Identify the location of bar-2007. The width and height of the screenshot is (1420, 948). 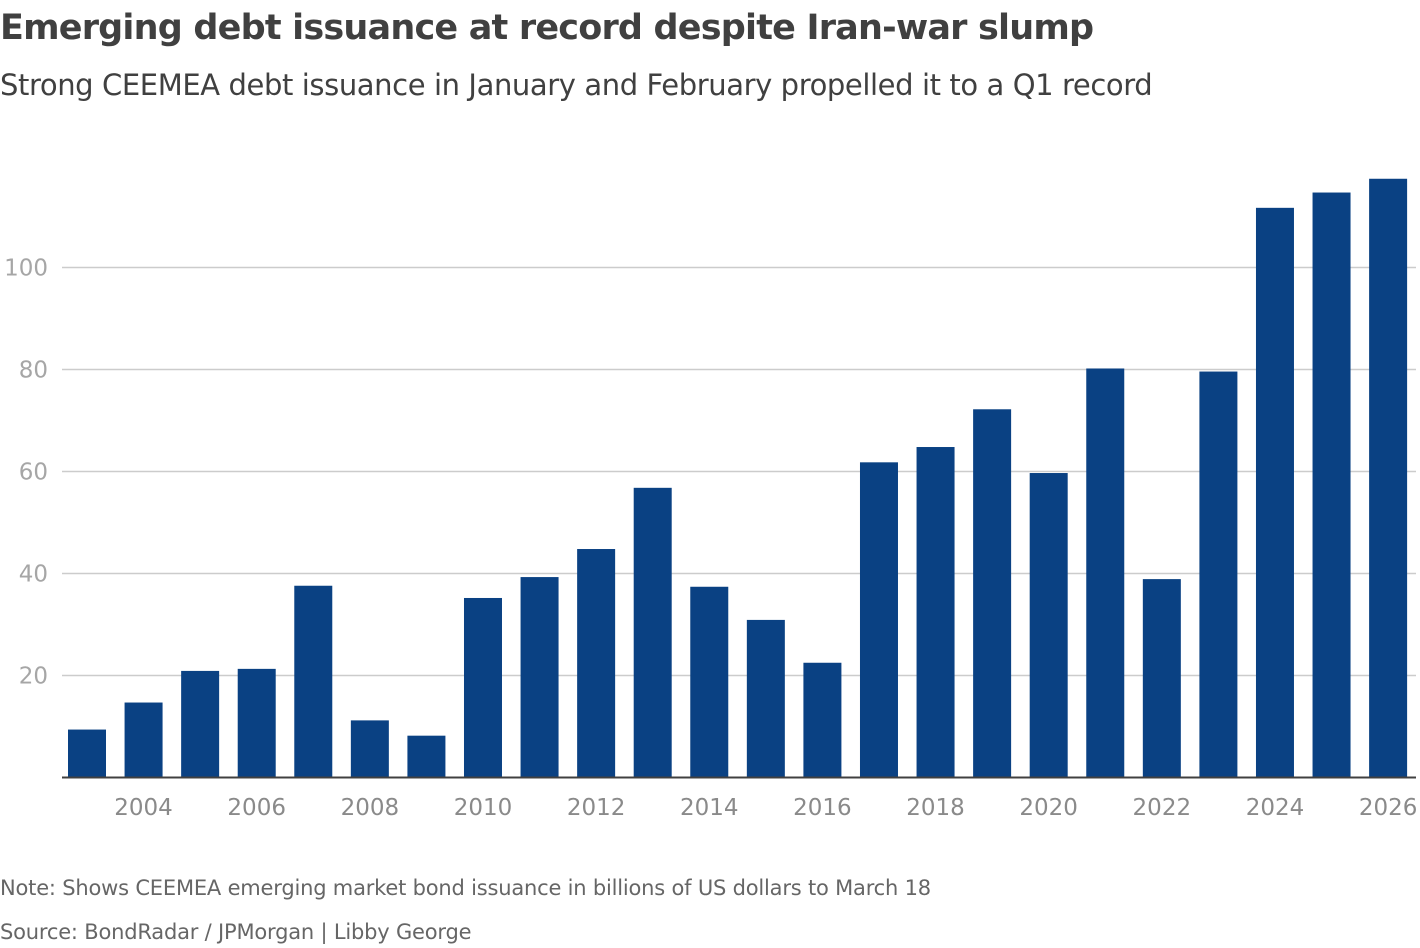
(313, 681).